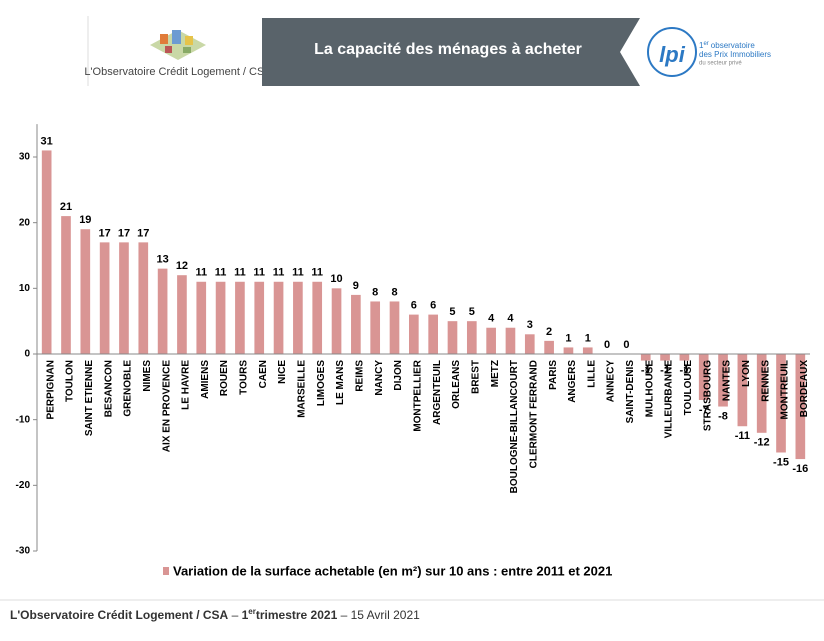  Describe the element at coordinates (23, 485) in the screenshot. I see `y-tick-label: -20` at that location.